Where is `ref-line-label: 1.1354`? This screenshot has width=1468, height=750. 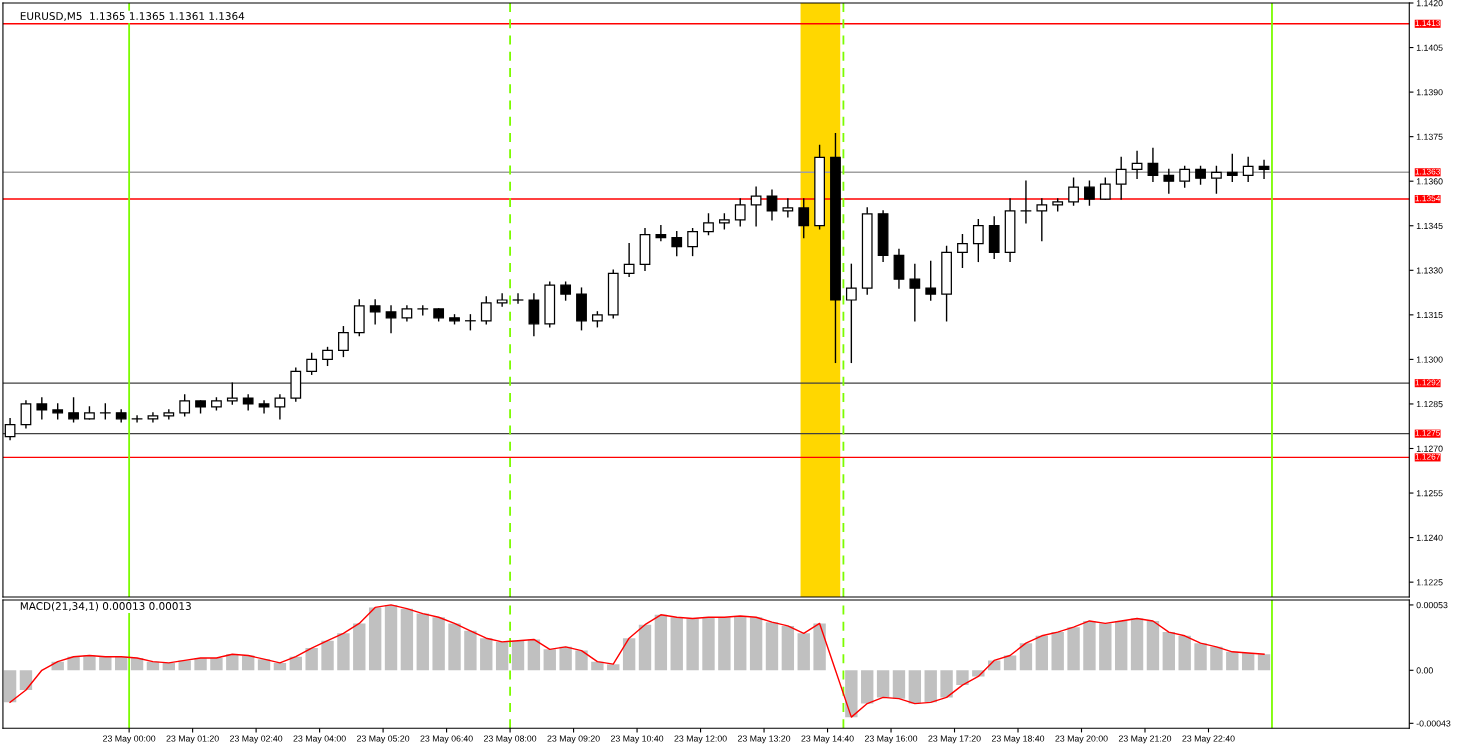
ref-line-label: 1.1354 is located at coordinates (1428, 198).